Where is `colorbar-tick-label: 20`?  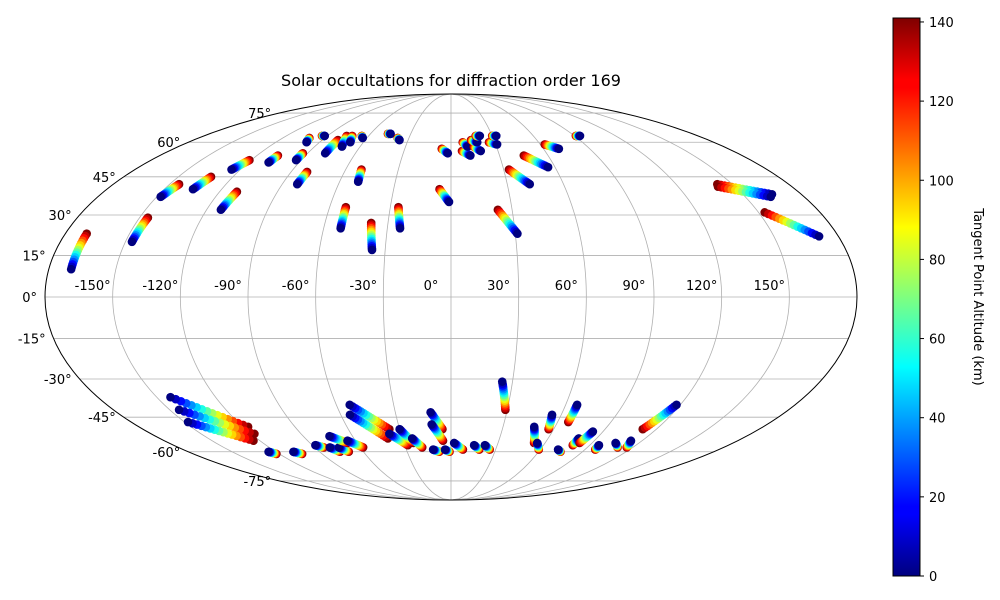 colorbar-tick-label: 20 is located at coordinates (937, 498).